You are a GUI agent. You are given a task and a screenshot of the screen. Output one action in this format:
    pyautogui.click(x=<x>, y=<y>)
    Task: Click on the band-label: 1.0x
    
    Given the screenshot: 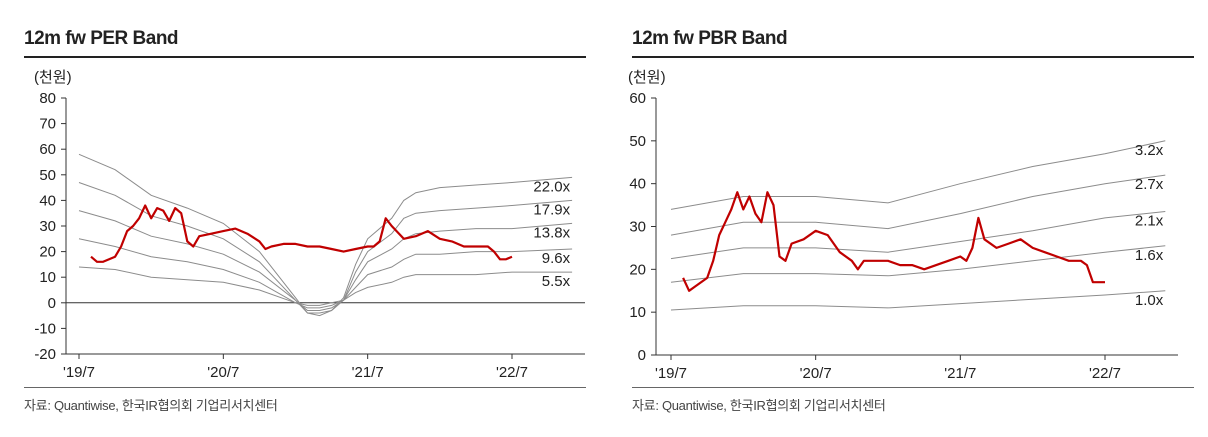 What is the action you would take?
    pyautogui.click(x=1149, y=300)
    